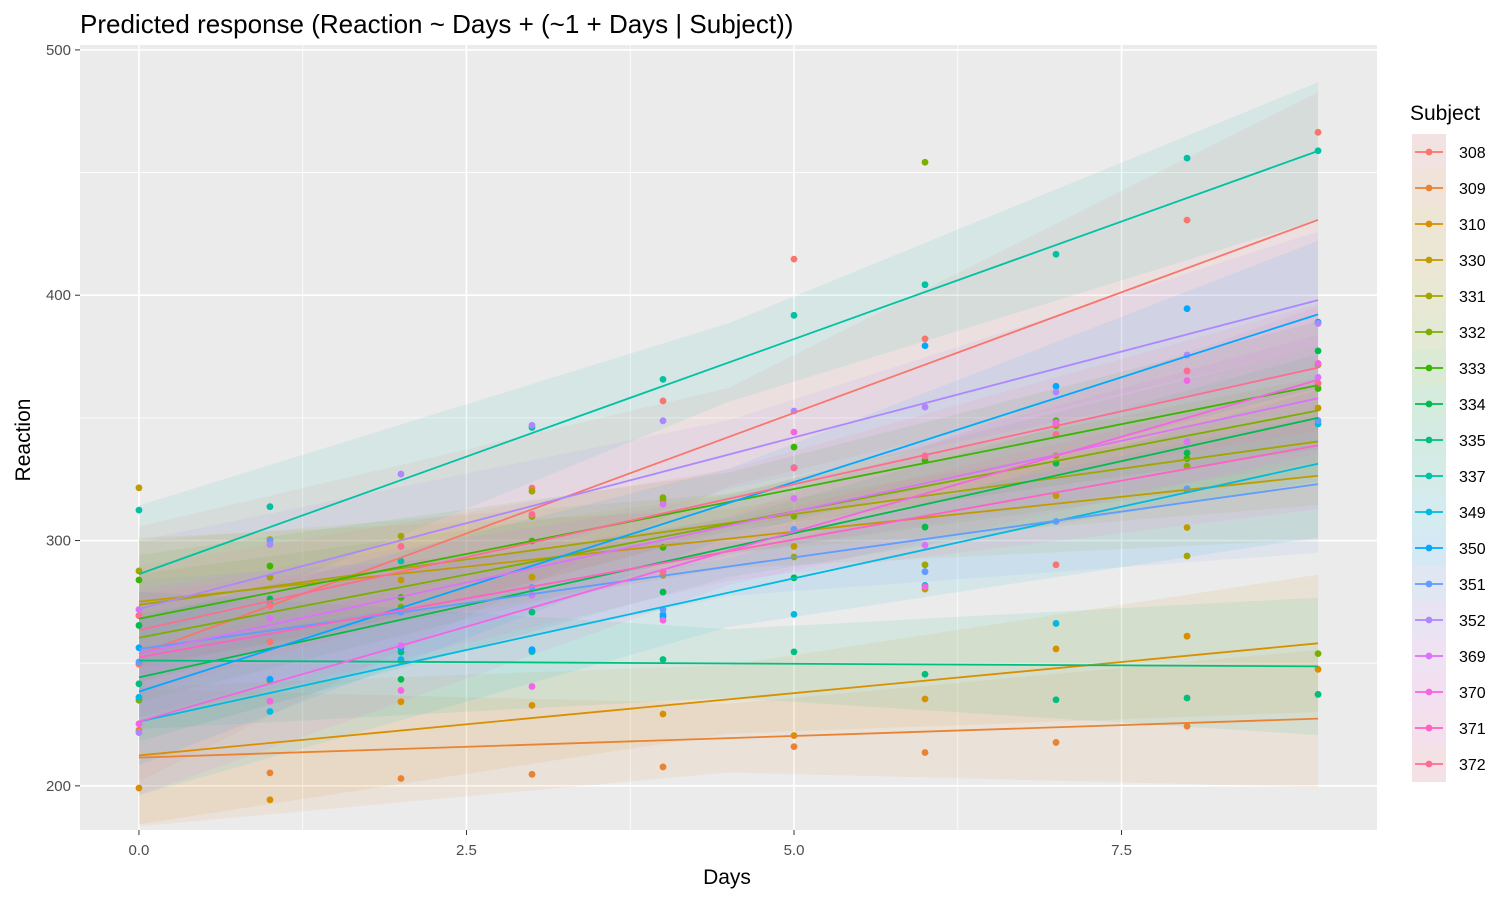 This screenshot has width=1512, height=900. I want to click on legend-label-351: 351, so click(1472, 585).